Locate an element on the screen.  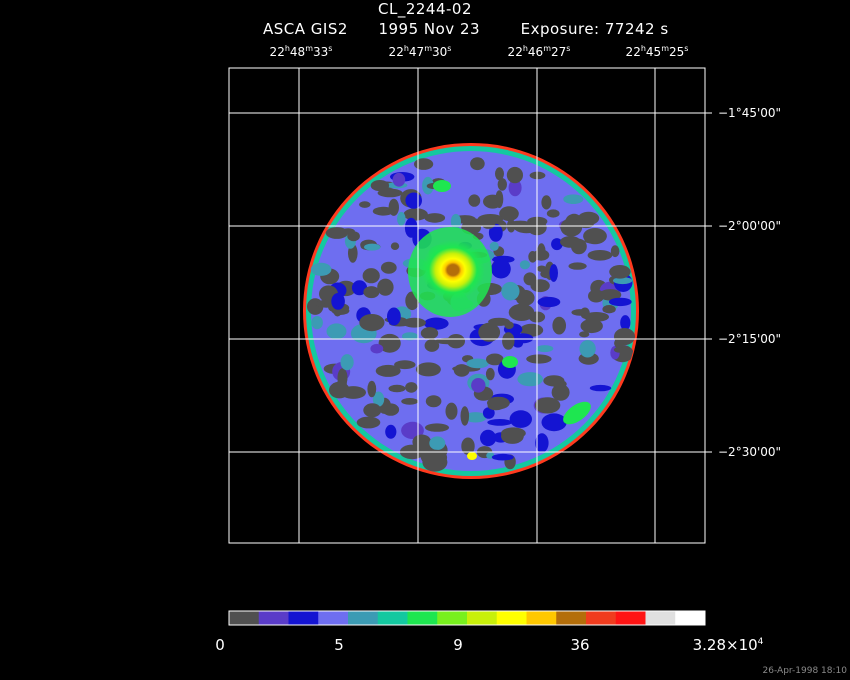
dec-label: −2°30'00" is located at coordinates (750, 452).